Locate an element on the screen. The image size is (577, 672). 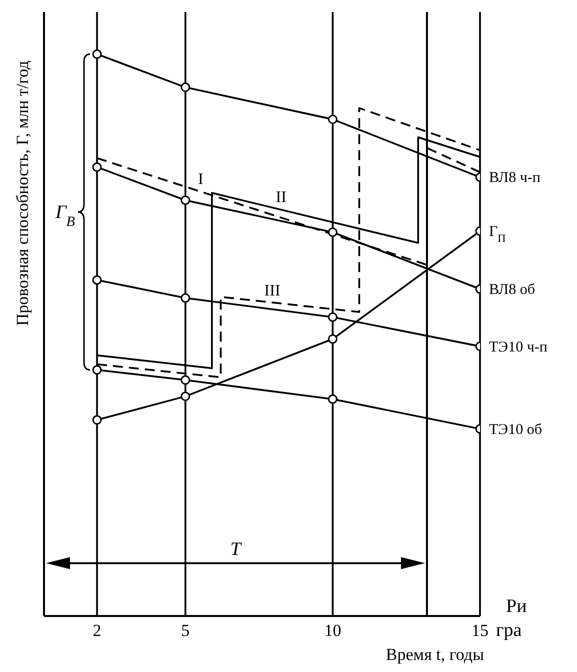
series-label: III is located at coordinates (272, 291).